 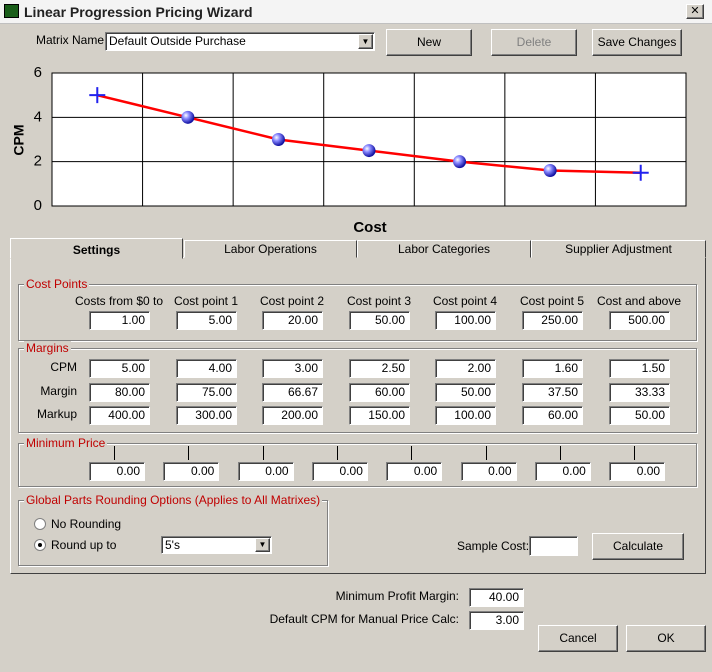 What do you see at coordinates (534, 42) in the screenshot?
I see `toolbar-button: Delete` at bounding box center [534, 42].